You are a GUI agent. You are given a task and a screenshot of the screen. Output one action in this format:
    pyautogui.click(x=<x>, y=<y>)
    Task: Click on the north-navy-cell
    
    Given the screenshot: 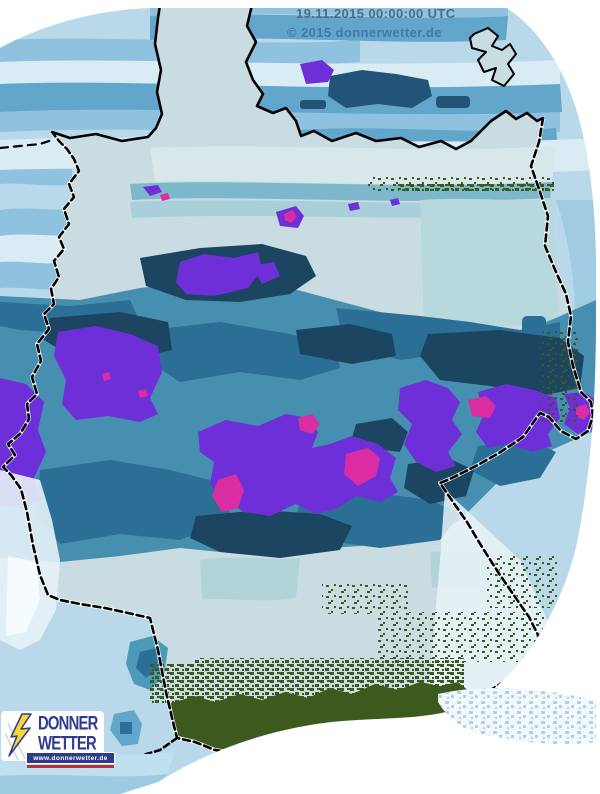 What is the action you would take?
    pyautogui.click(x=385, y=89)
    